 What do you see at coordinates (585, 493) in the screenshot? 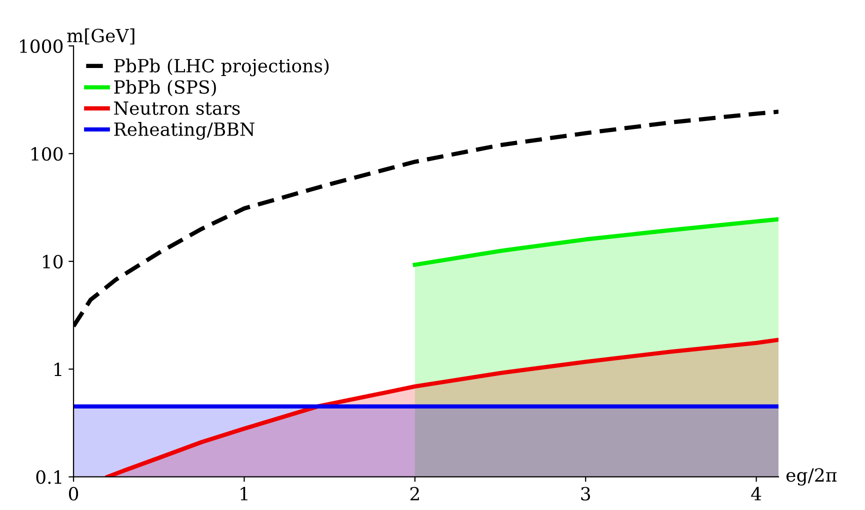
I see `x-tick-label: 3` at bounding box center [585, 493].